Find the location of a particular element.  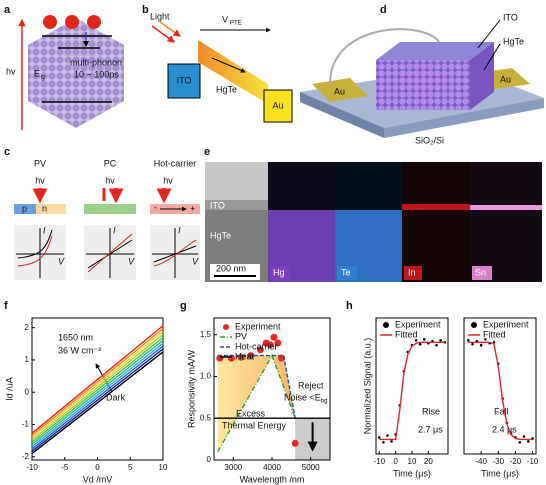

excess-area is located at coordinates (256, 403).